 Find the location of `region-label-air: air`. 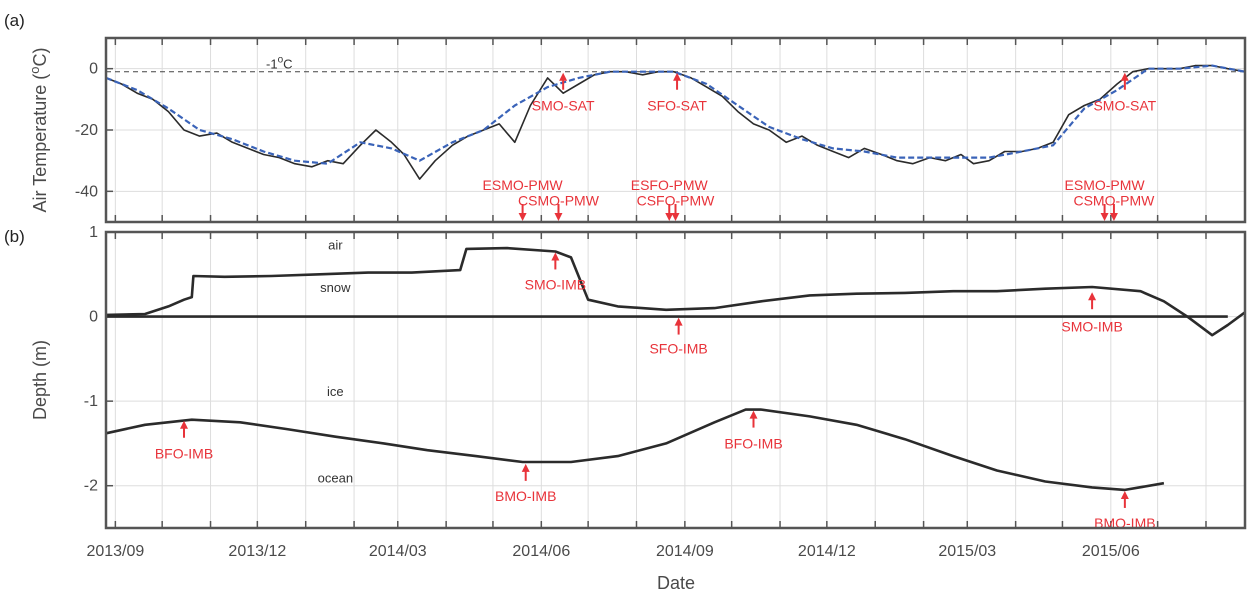

region-label-air: air is located at coordinates (335, 245).